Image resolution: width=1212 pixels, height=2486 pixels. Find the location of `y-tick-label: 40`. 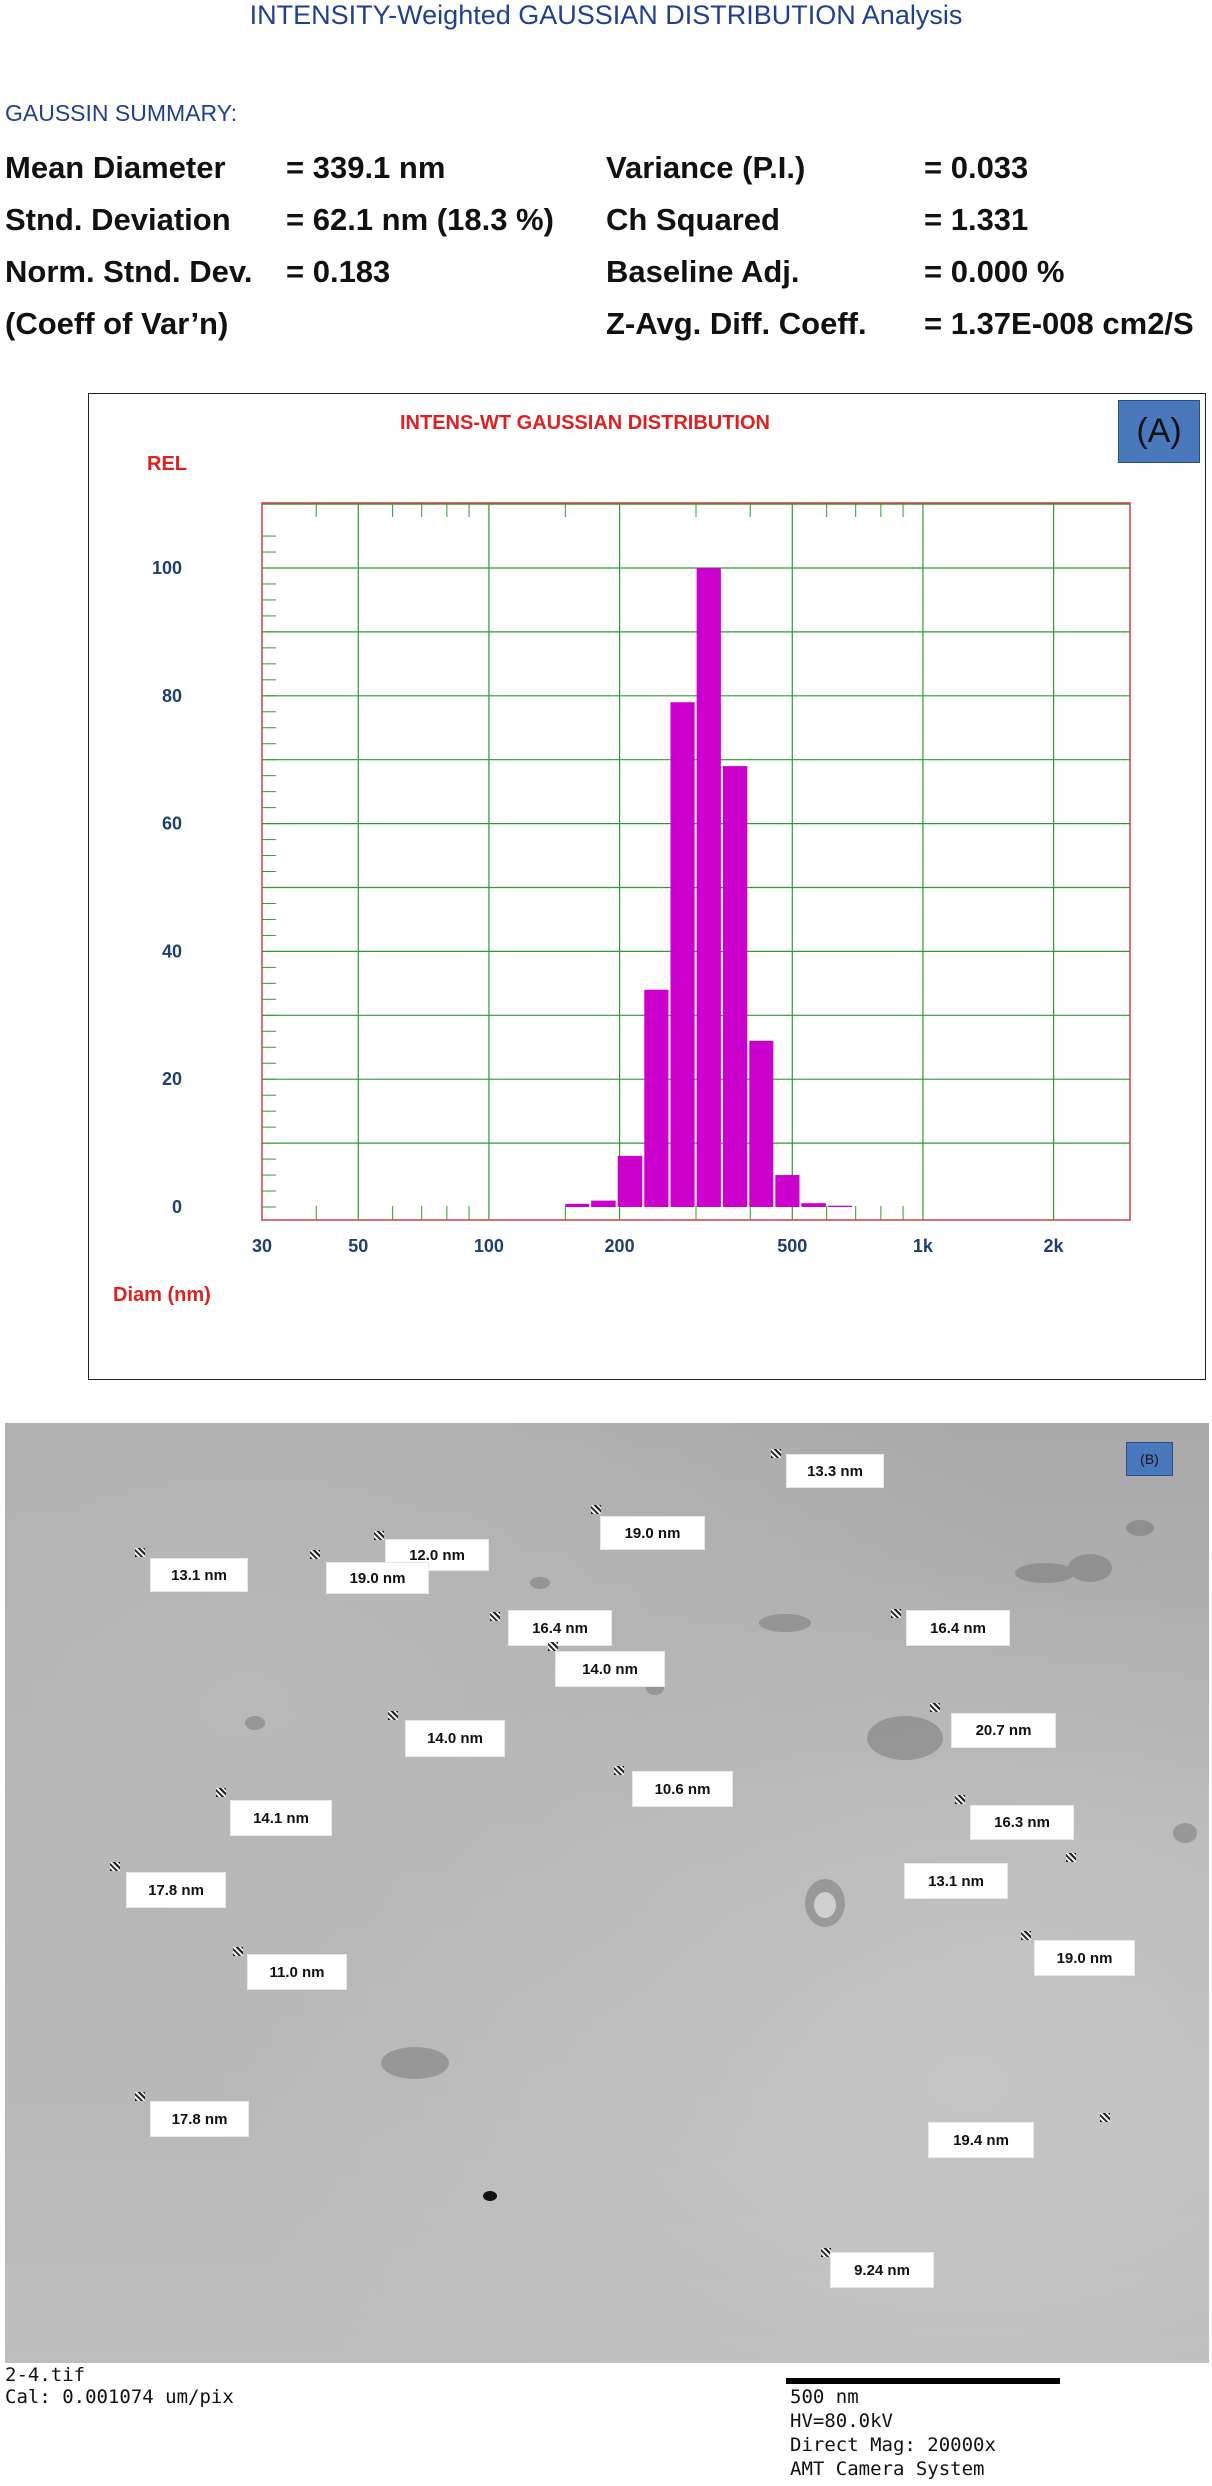

y-tick-label: 40 is located at coordinates (172, 951).